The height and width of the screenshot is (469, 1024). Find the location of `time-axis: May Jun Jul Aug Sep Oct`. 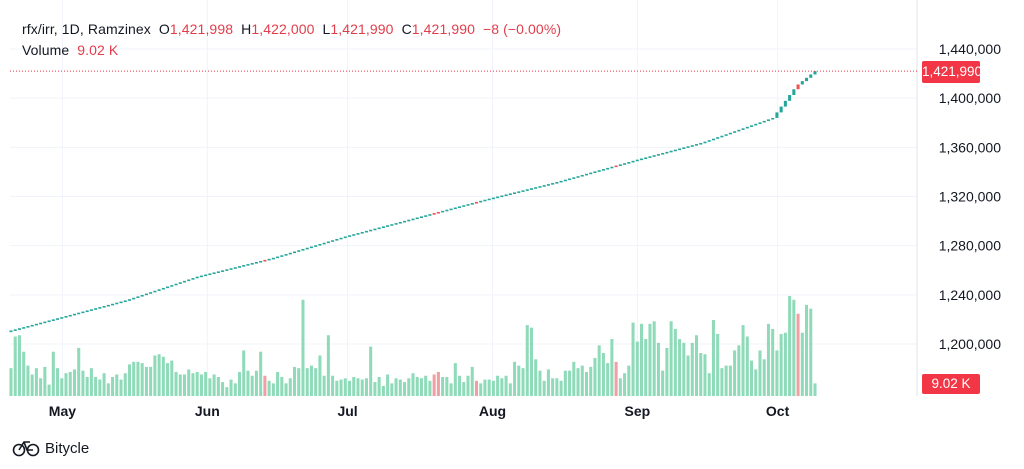

time-axis: May Jun Jul Aug Sep Oct is located at coordinates (419, 411).